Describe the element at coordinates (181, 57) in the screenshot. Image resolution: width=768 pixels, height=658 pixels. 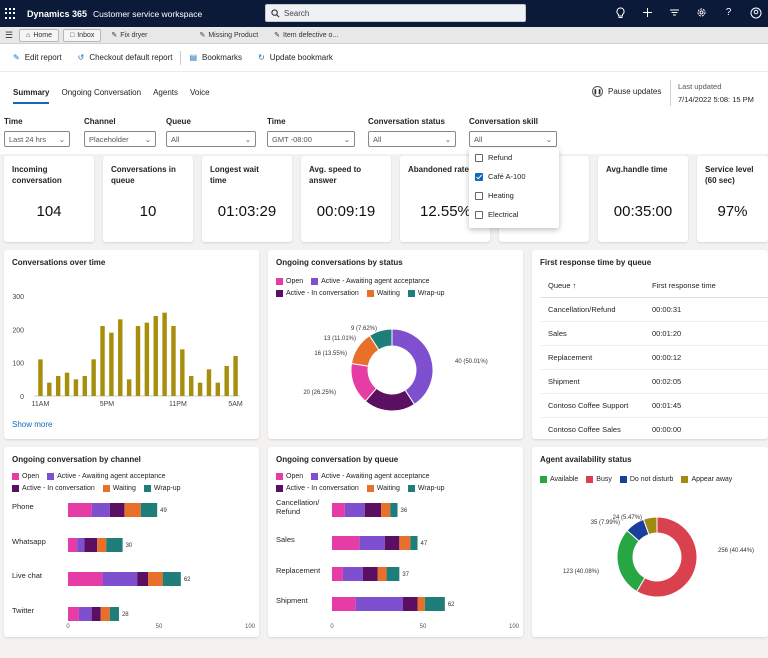
I see `divider` at that location.